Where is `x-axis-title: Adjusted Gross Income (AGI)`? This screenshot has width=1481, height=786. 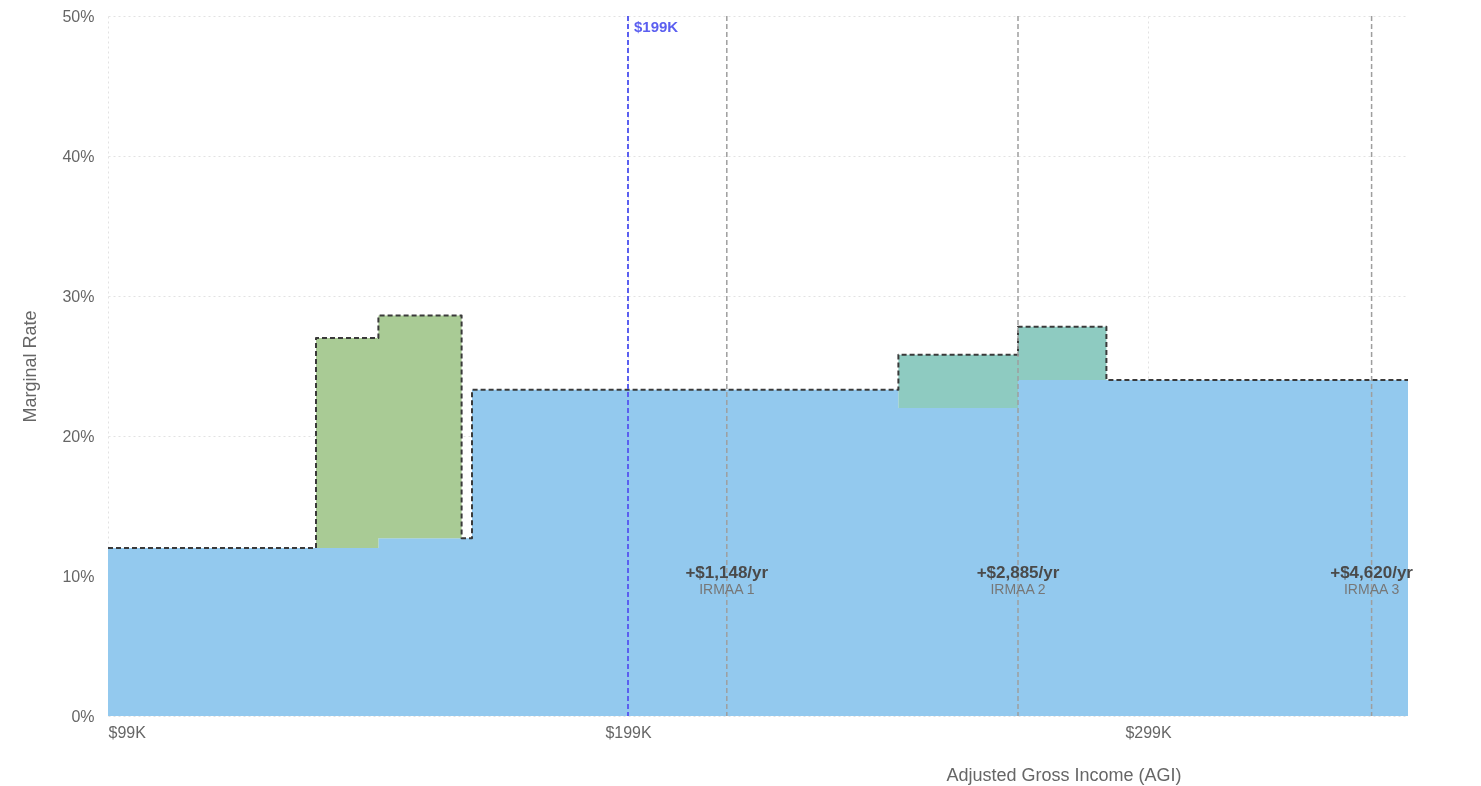
x-axis-title: Adjusted Gross Income (AGI) is located at coordinates (1064, 774).